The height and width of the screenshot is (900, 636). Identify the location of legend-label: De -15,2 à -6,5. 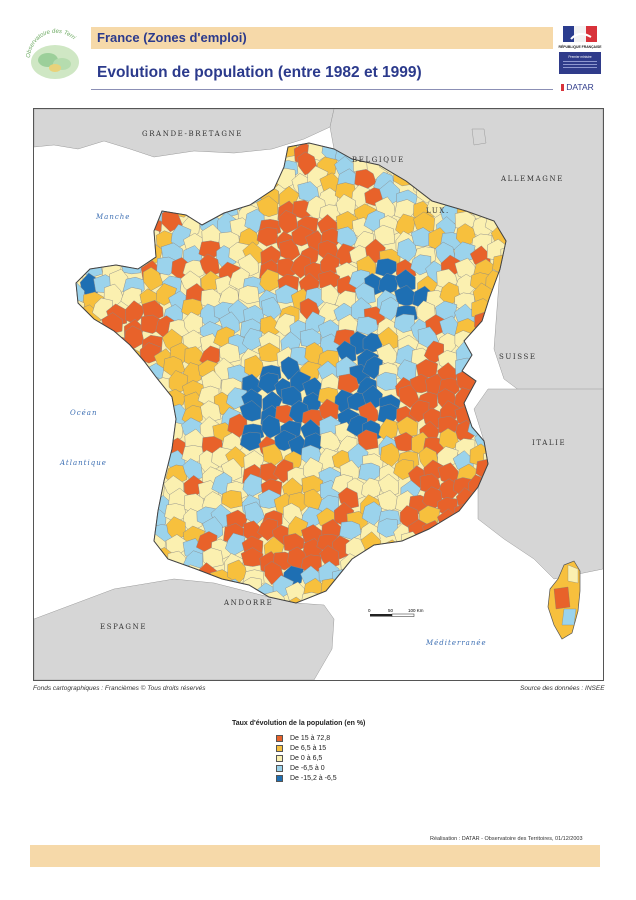
(313, 779).